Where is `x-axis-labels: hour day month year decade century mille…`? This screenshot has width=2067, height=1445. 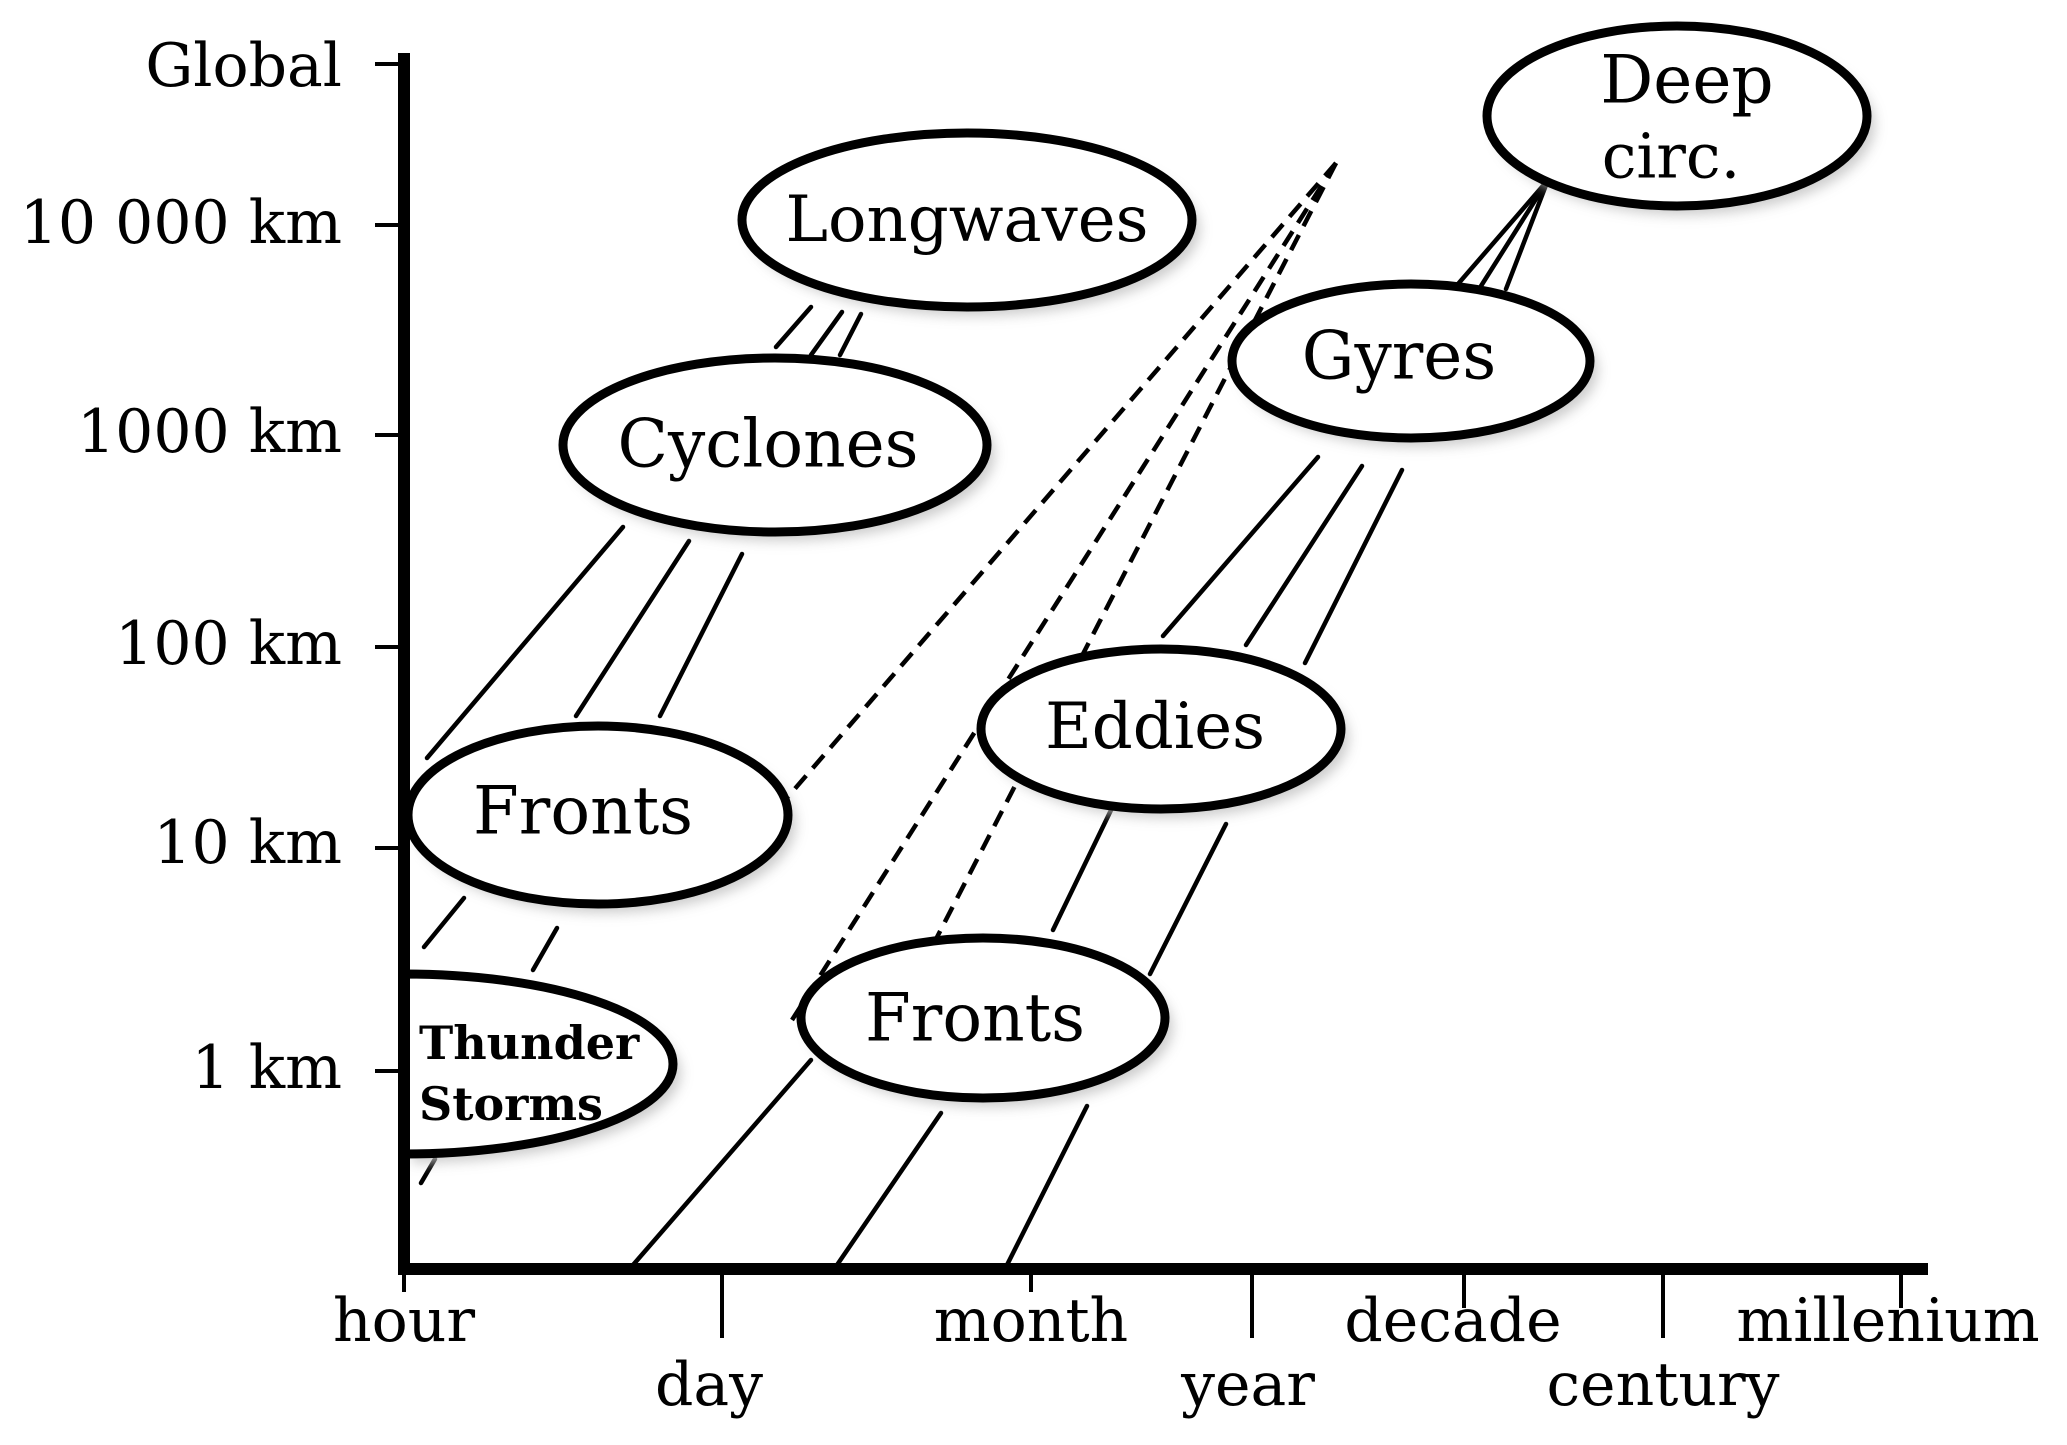 x-axis-labels: hour day month year decade century mille… is located at coordinates (1186, 1353).